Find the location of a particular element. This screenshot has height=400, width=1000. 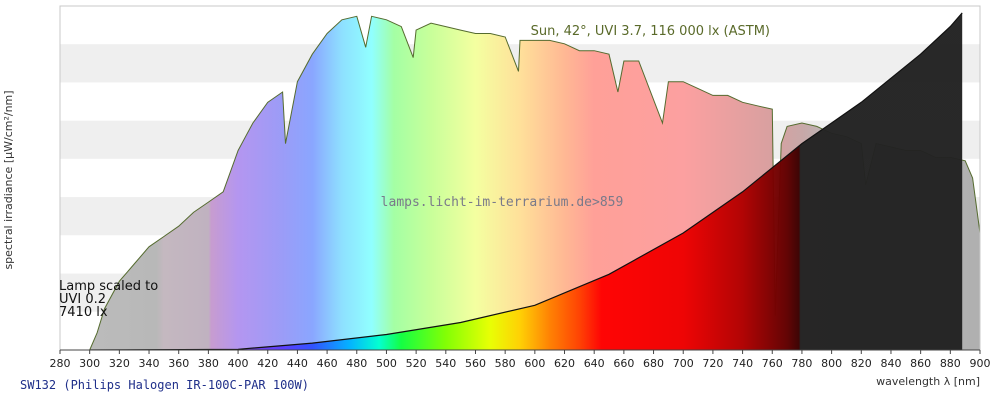

x-tick-label: 720 is located at coordinates (712, 363).